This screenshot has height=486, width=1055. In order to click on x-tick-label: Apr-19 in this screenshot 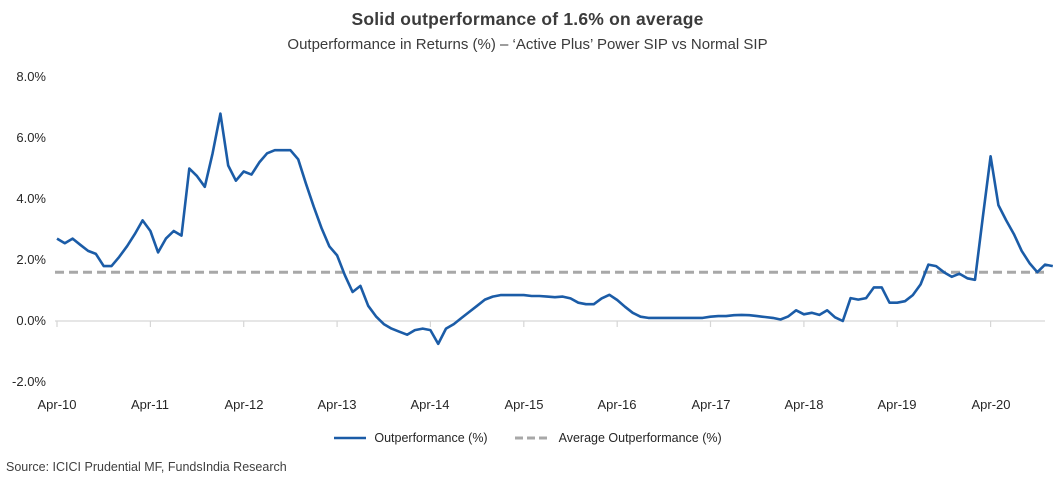, I will do `click(897, 404)`.